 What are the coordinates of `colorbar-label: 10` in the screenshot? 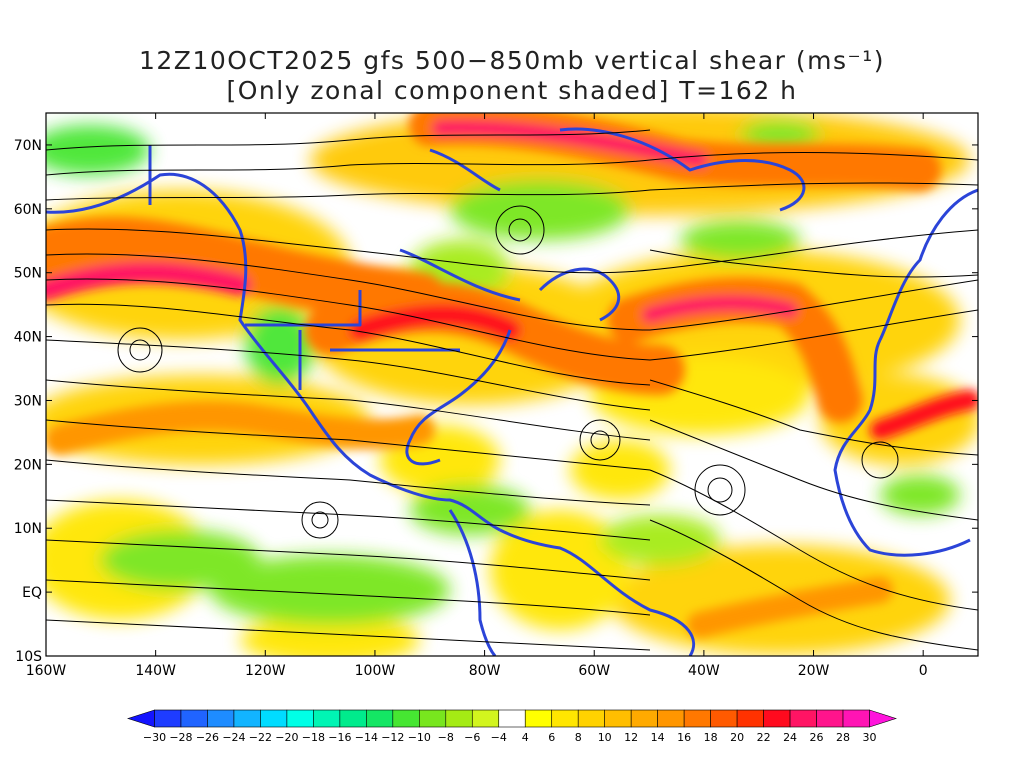 It's located at (605, 737).